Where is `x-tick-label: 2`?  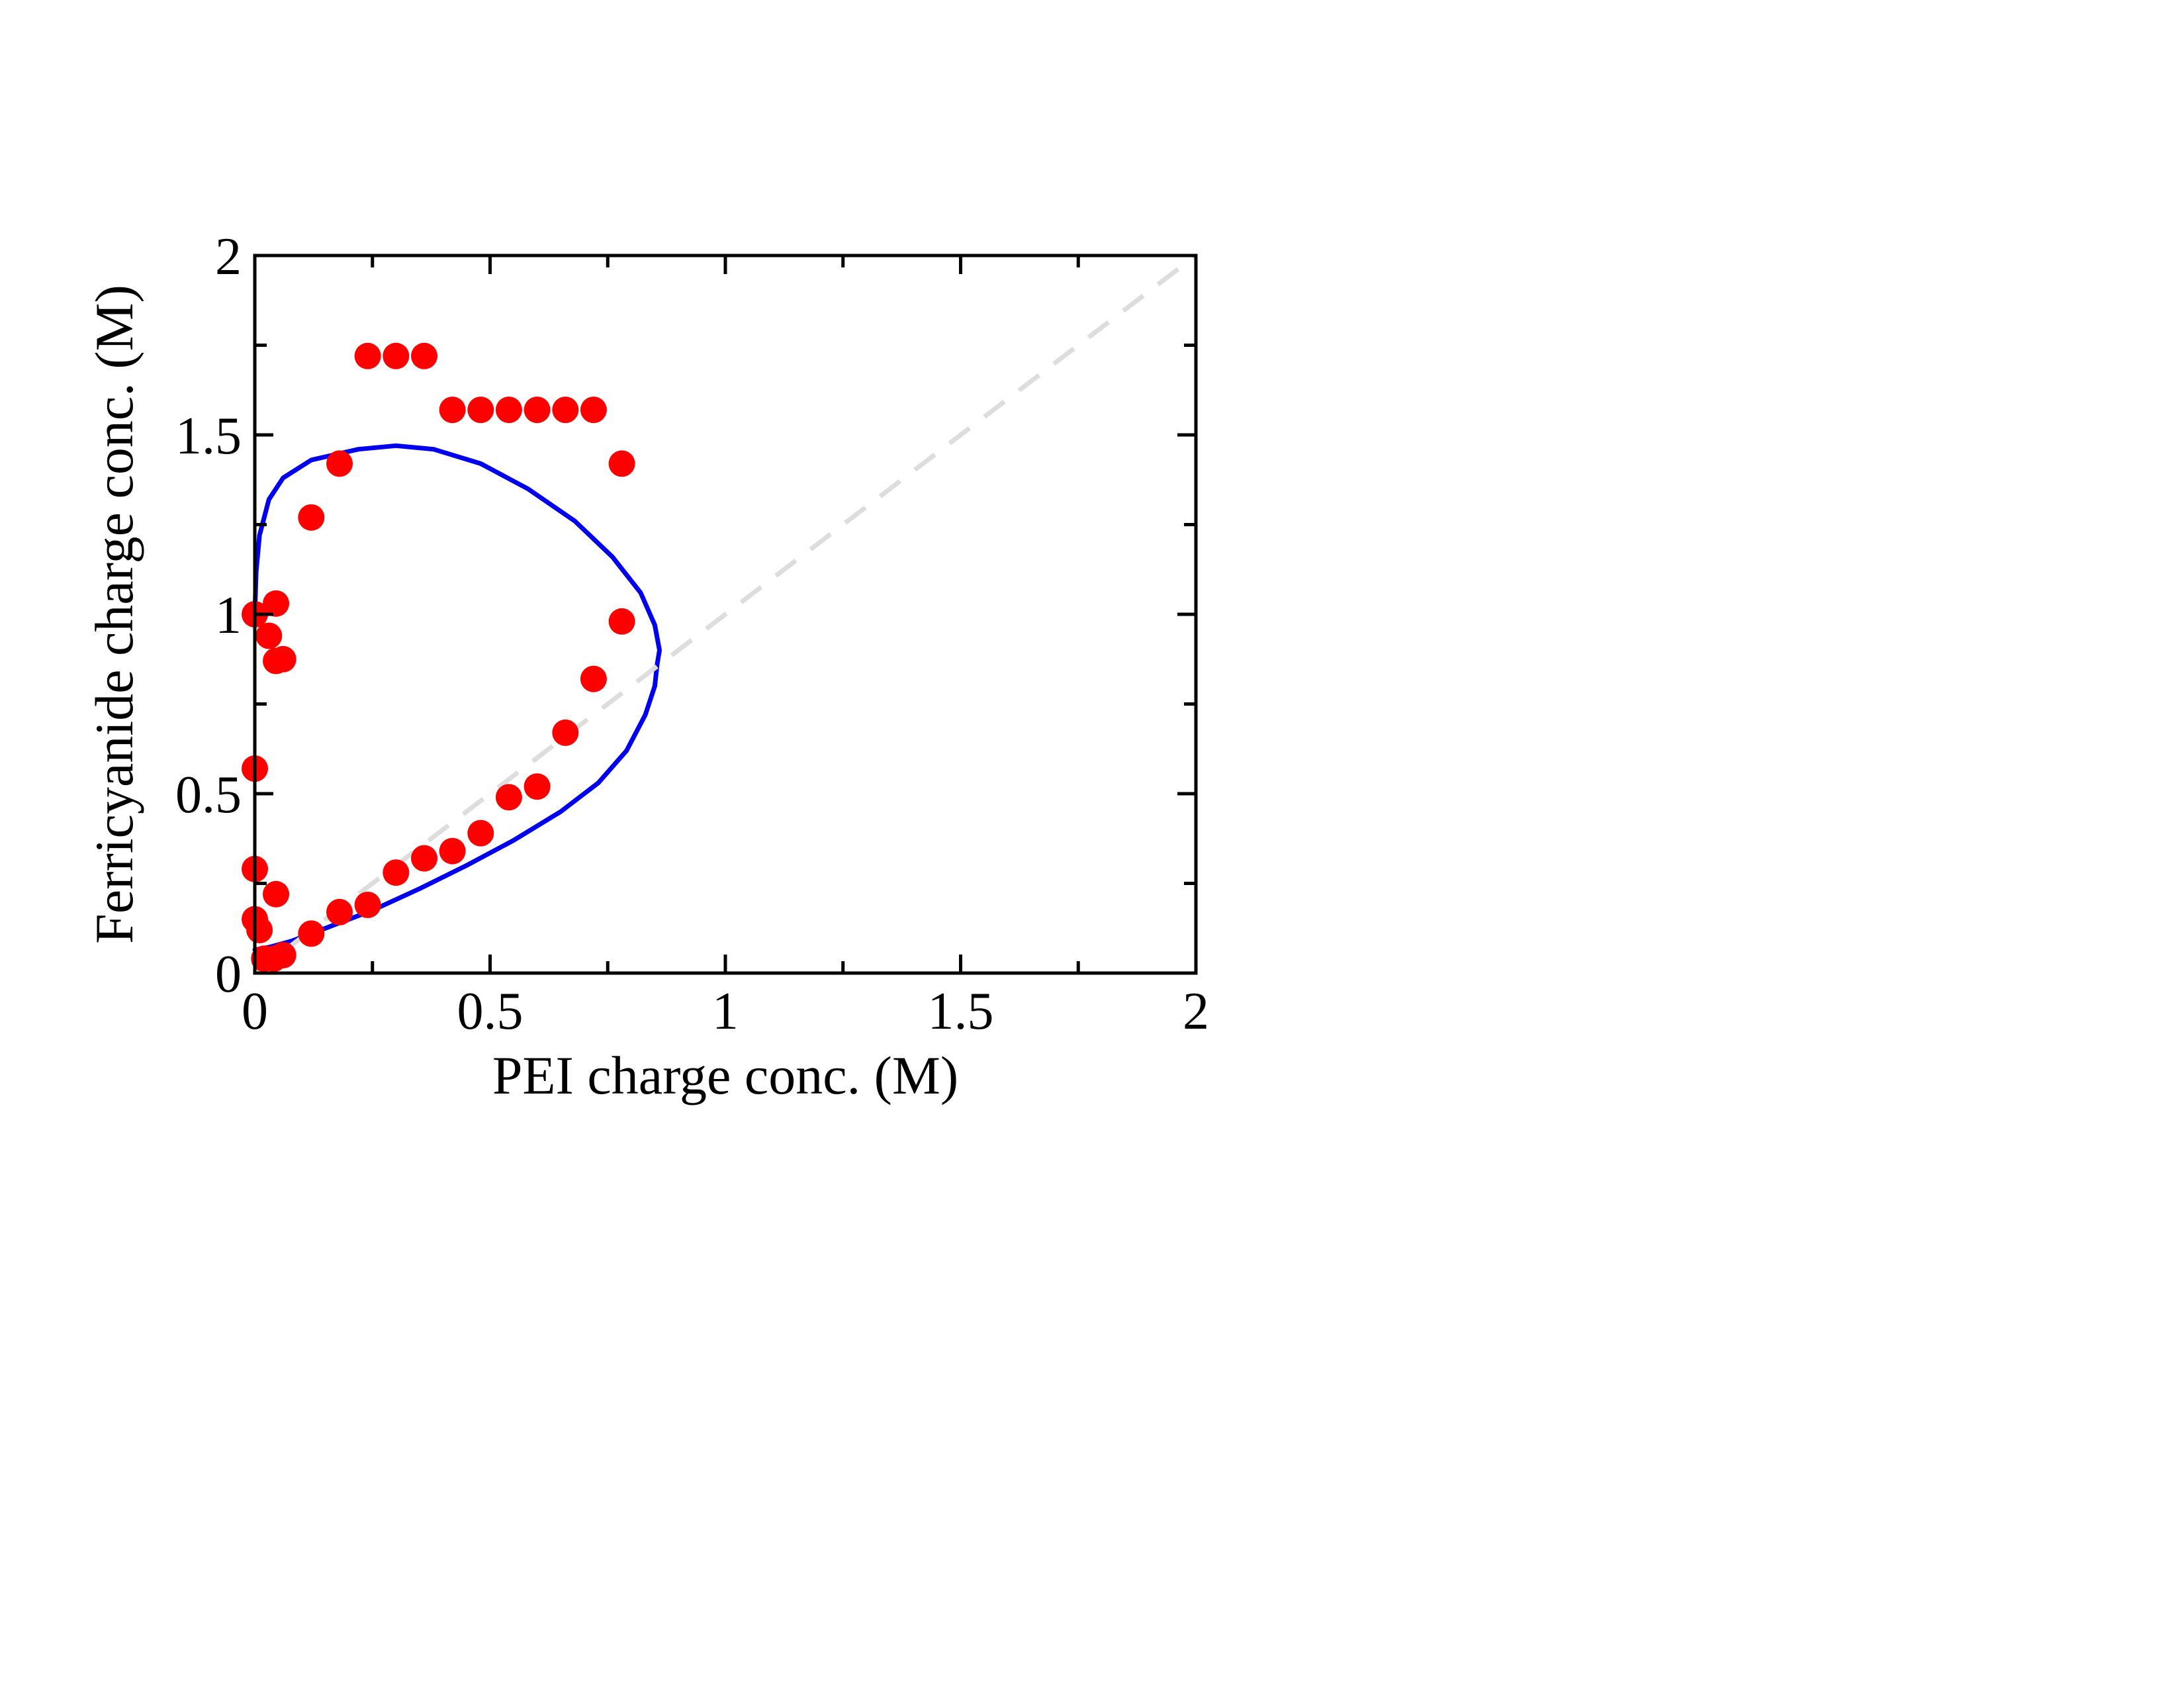 x-tick-label: 2 is located at coordinates (1196, 1011).